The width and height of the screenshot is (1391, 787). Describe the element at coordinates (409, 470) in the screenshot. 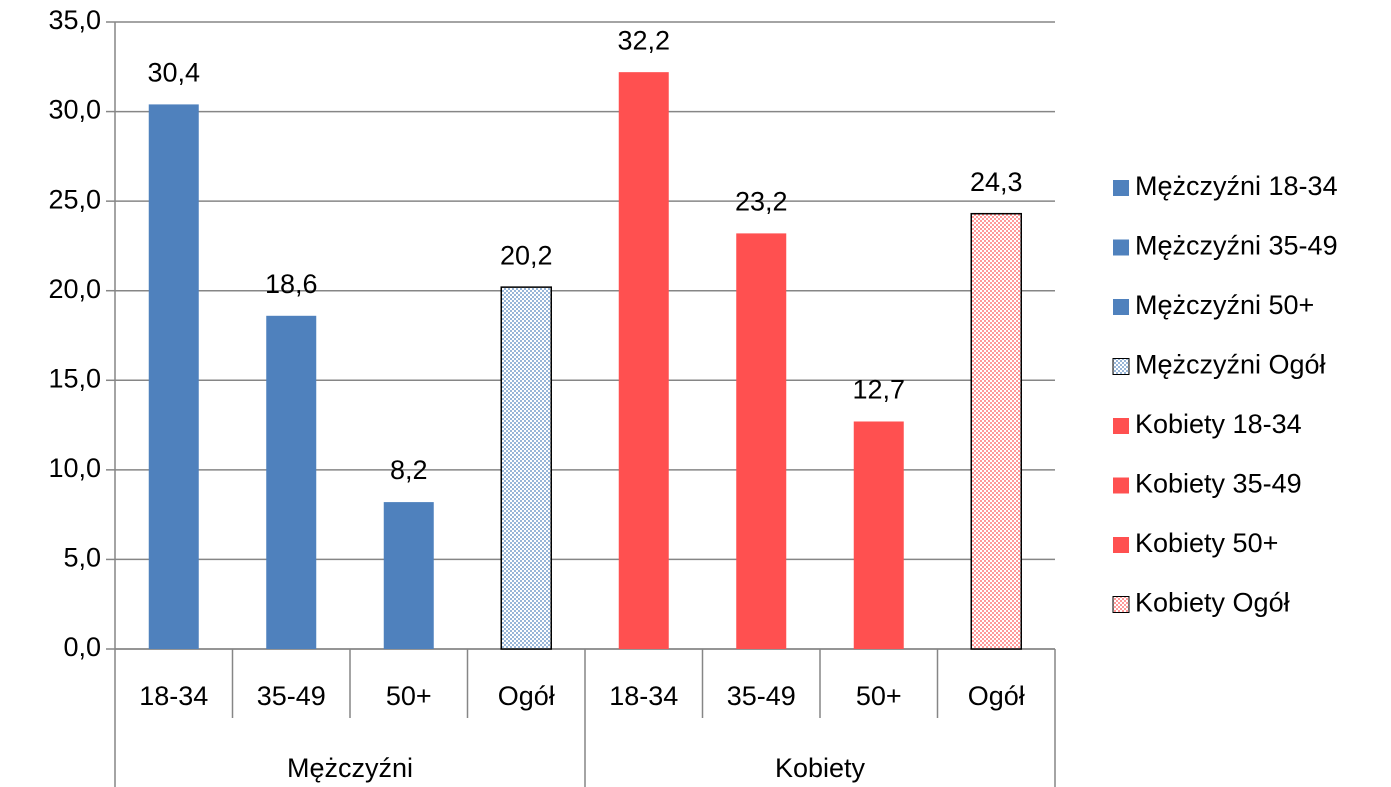

I see `data-label: 8,2` at that location.